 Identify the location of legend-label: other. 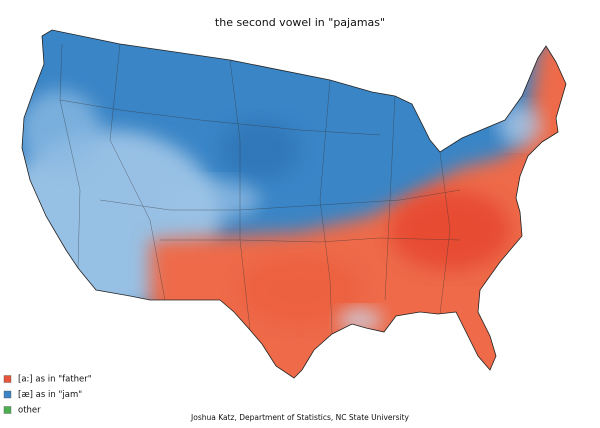
(29, 411).